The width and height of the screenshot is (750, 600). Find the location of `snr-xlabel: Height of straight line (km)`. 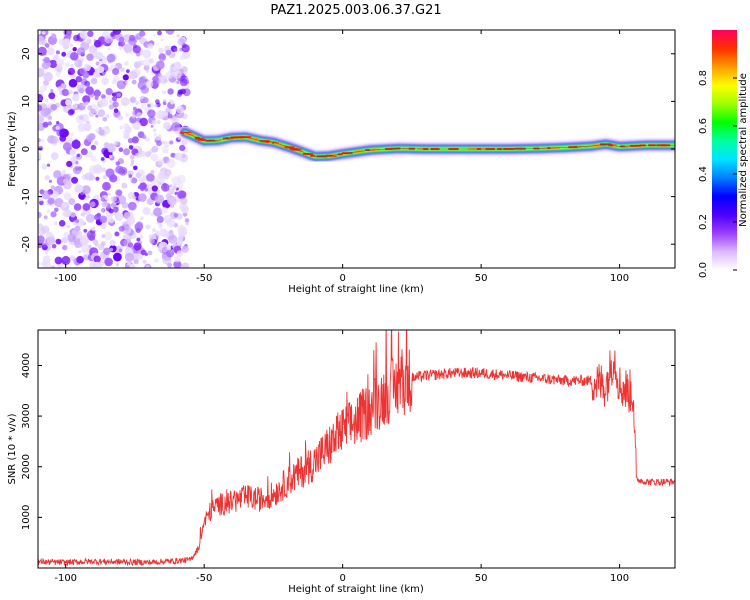

snr-xlabel: Height of straight line (km) is located at coordinates (356, 589).